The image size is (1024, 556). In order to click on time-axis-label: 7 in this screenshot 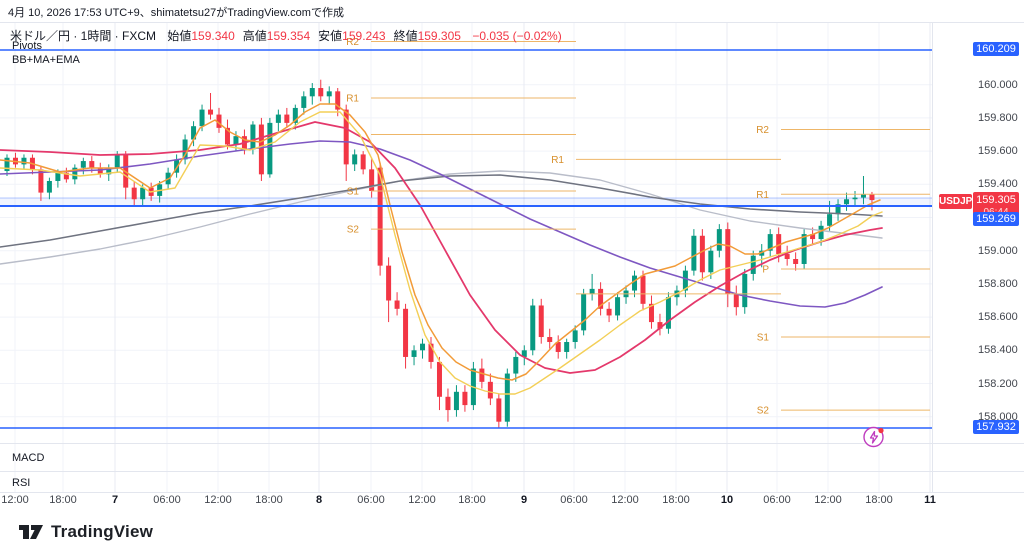, I will do `click(115, 500)`.